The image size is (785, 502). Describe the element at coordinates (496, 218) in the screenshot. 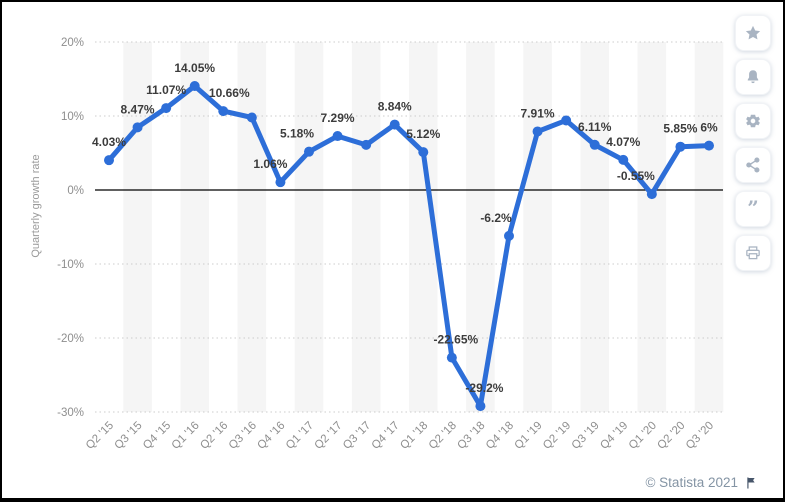

I see `data-point-label: -6.2%` at that location.